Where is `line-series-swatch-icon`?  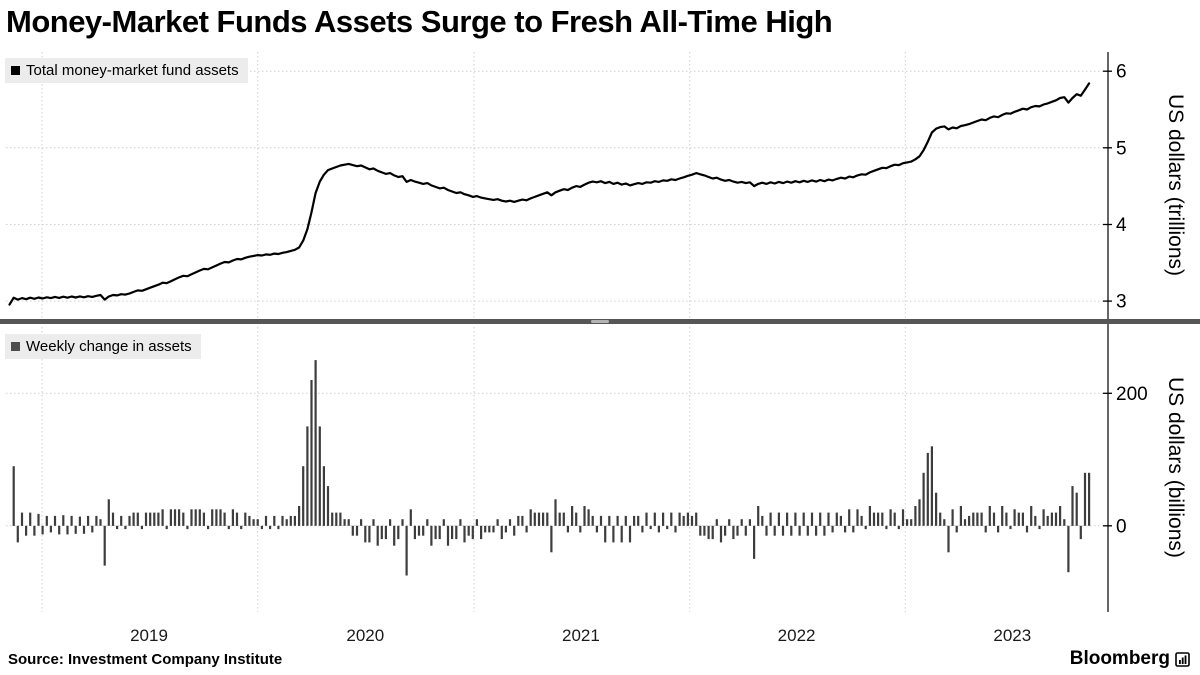 line-series-swatch-icon is located at coordinates (15, 70).